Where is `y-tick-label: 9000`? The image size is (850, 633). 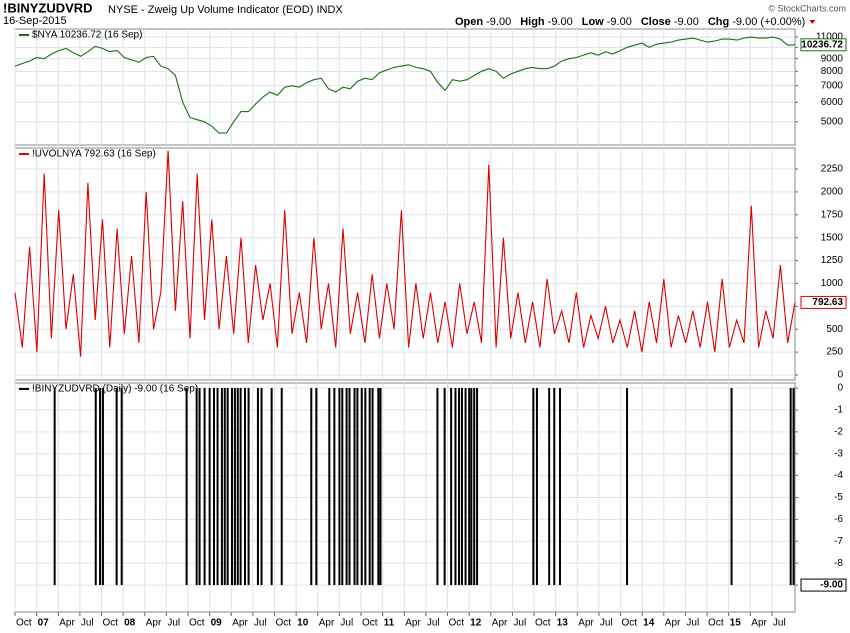 y-tick-label: 9000 is located at coordinates (832, 58).